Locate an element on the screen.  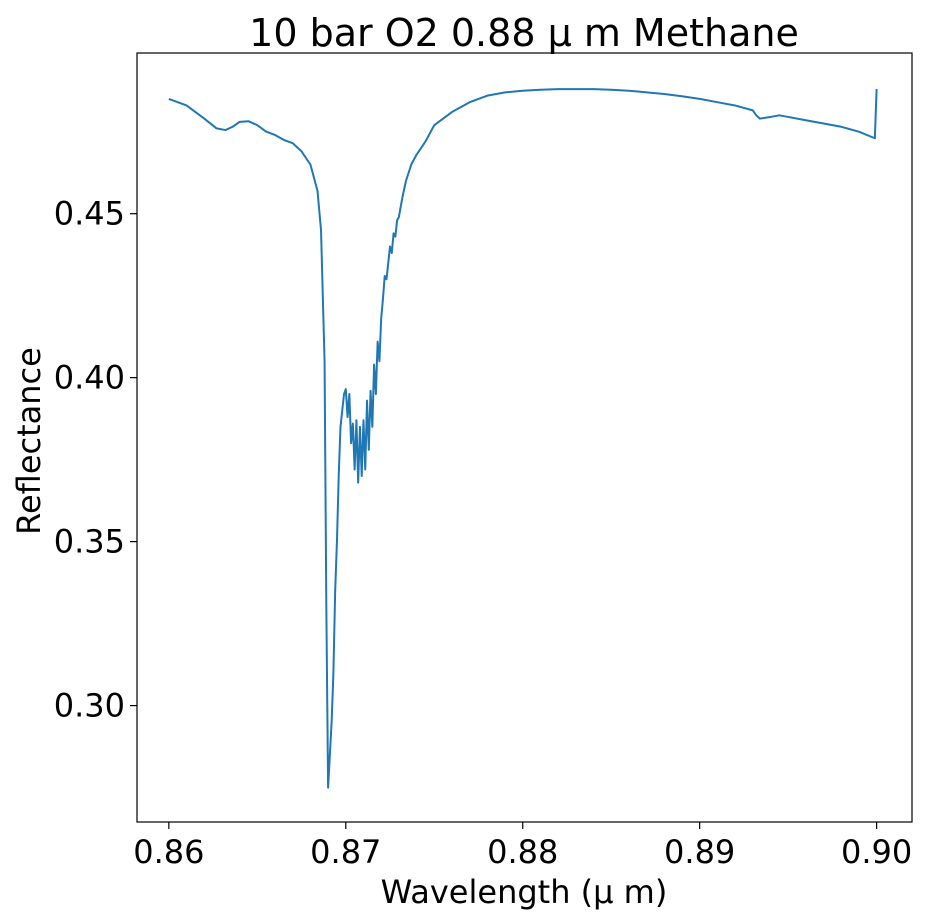
y-tick-label: 0.30 is located at coordinates (89, 706).